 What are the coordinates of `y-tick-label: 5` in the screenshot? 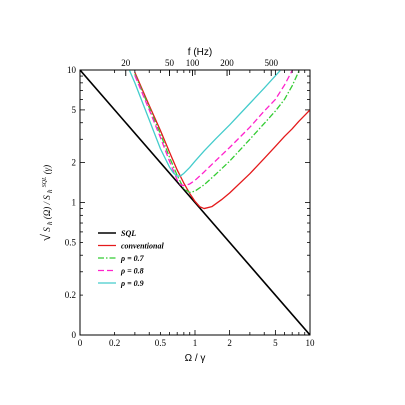 It's located at (74, 110).